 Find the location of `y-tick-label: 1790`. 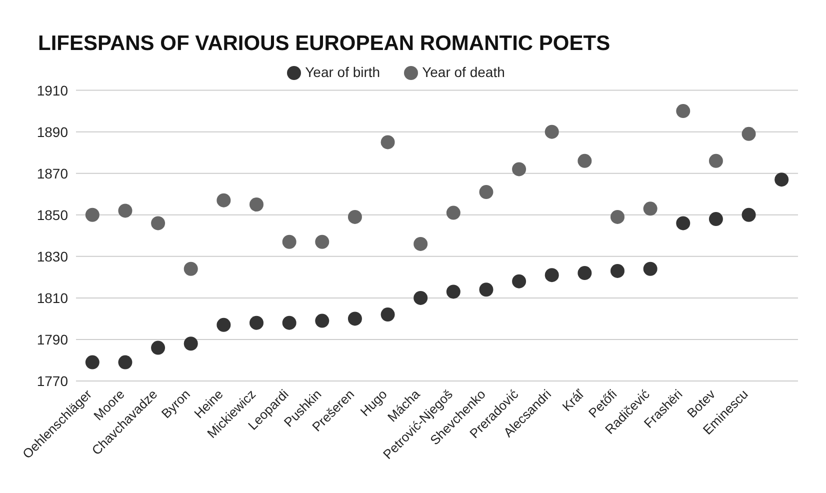

y-tick-label: 1790 is located at coordinates (52, 339).